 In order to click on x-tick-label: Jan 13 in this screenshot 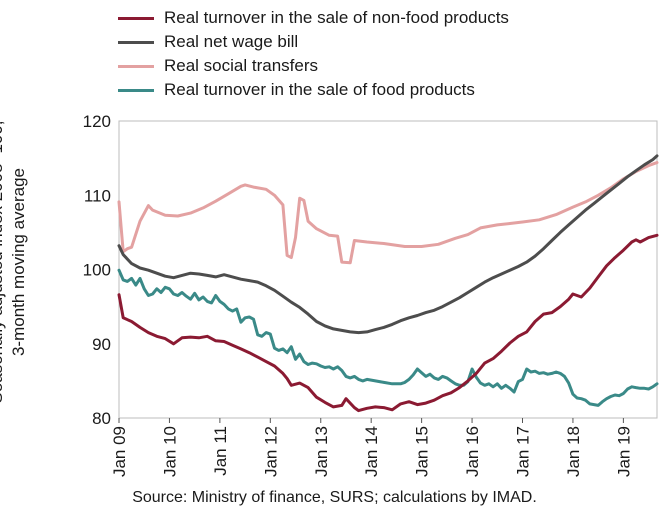, I will do `click(321, 451)`.